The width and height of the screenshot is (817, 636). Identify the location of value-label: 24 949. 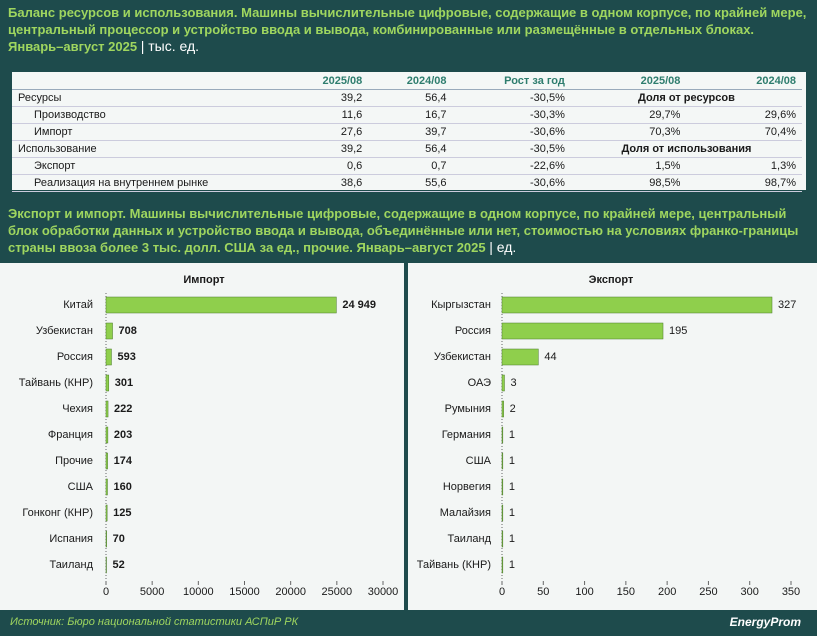
(359, 305).